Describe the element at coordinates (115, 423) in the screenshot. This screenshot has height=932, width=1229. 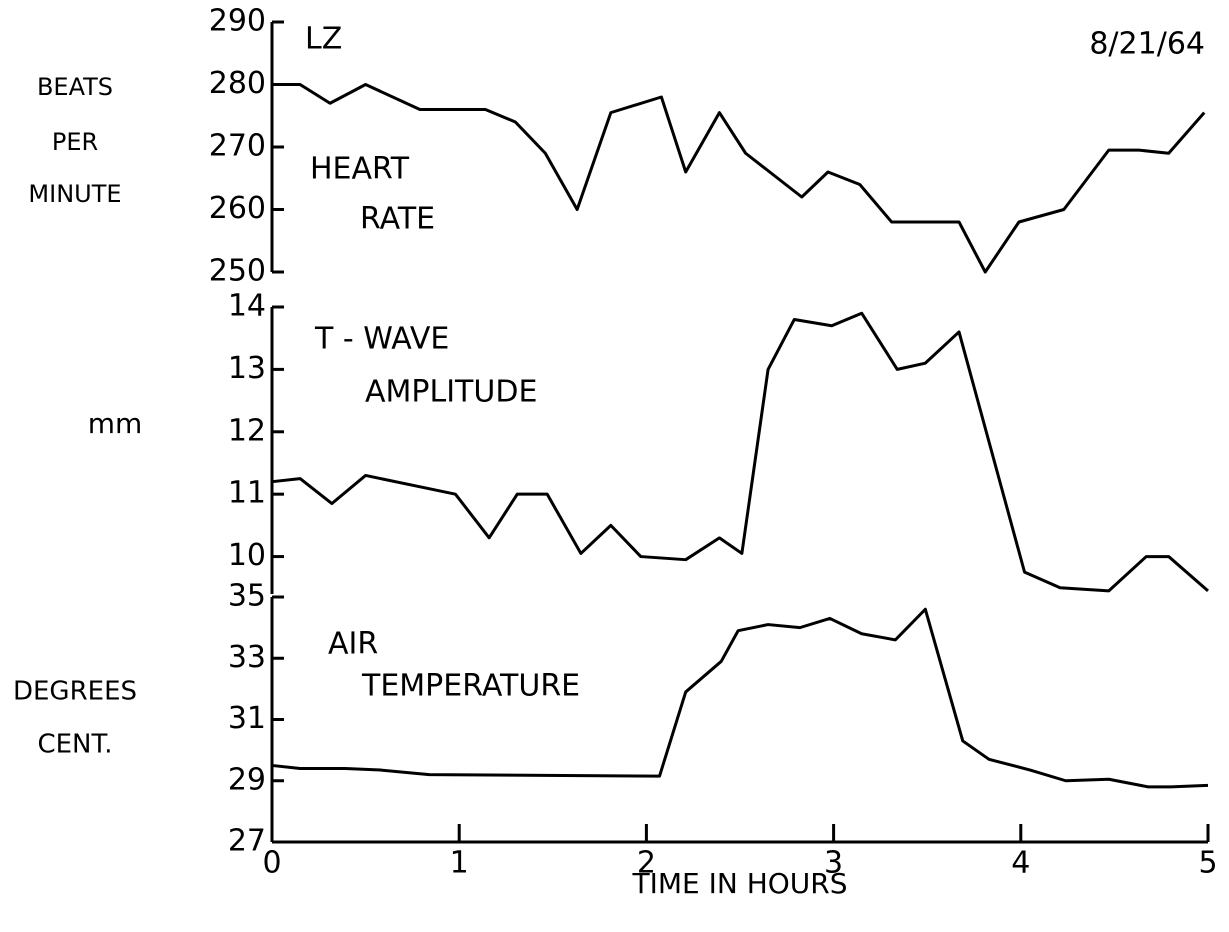
I see `y-axis-label: mm` at that location.